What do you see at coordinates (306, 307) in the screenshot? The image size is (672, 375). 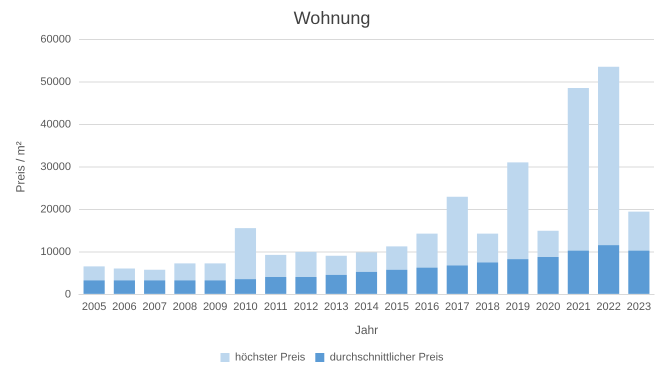 I see `x-tick-label: 2012` at bounding box center [306, 307].